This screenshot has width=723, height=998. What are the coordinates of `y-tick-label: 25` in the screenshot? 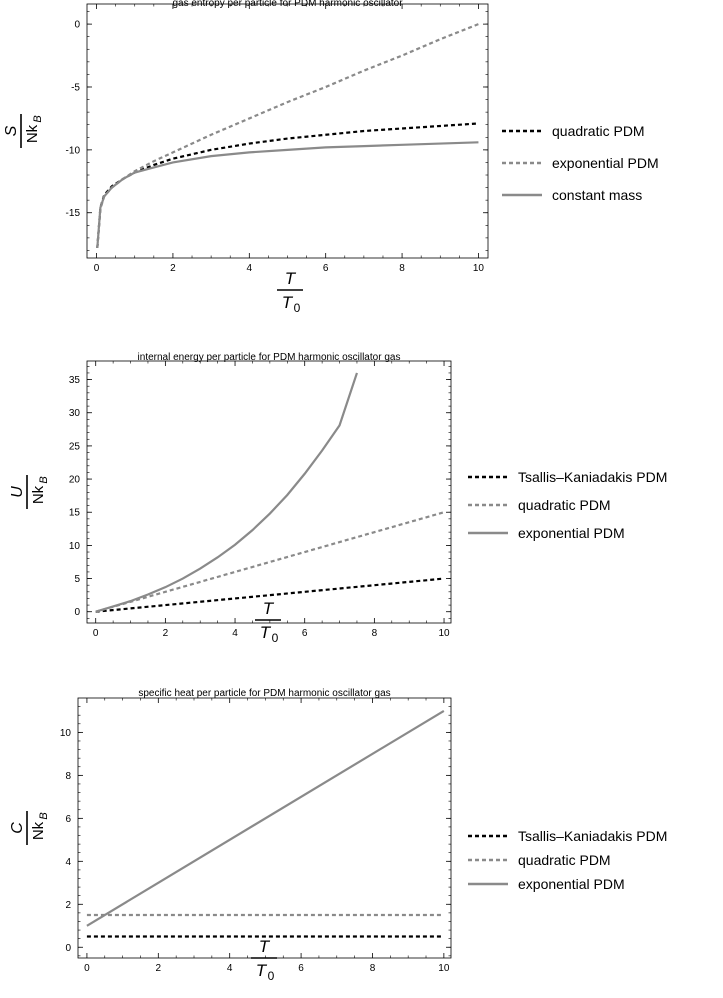 It's located at (75, 446).